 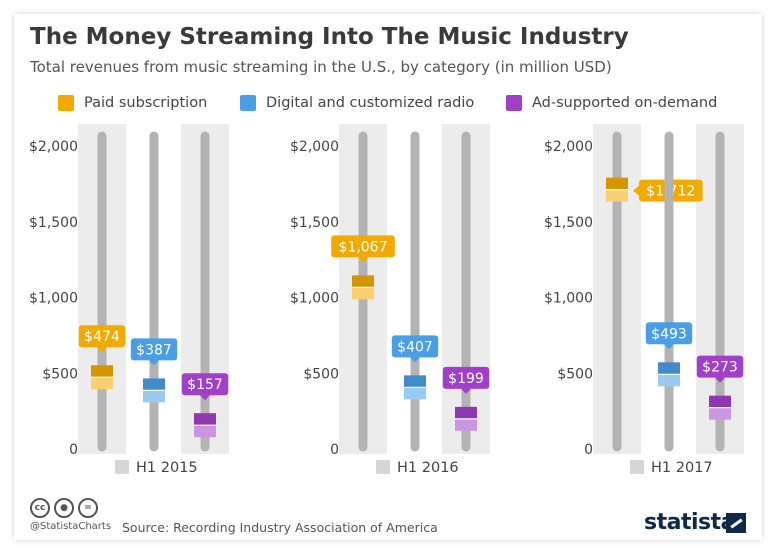 I want to click on legend-swatch-radio, so click(x=248, y=103).